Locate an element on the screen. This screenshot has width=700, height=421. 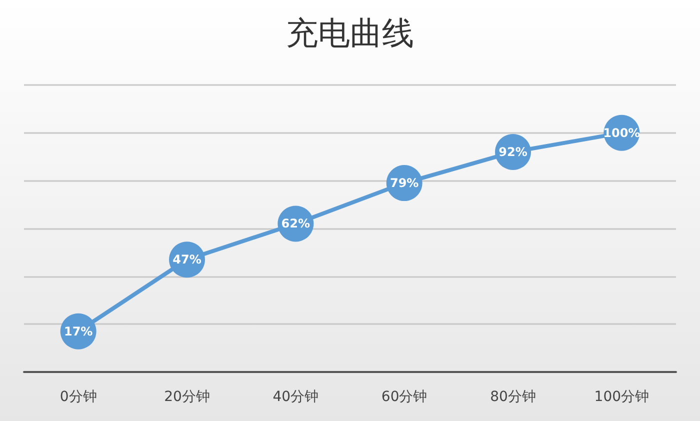
x-tick-label: 80分钟 is located at coordinates (513, 397).